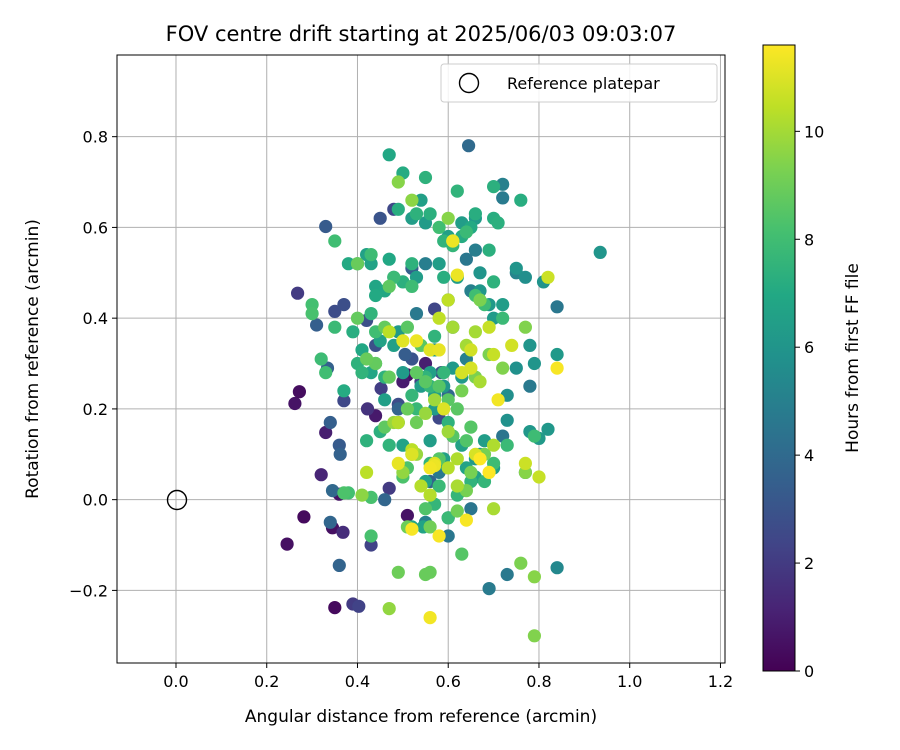  What do you see at coordinates (177, 500) in the screenshot?
I see `reference-point-marker` at bounding box center [177, 500].